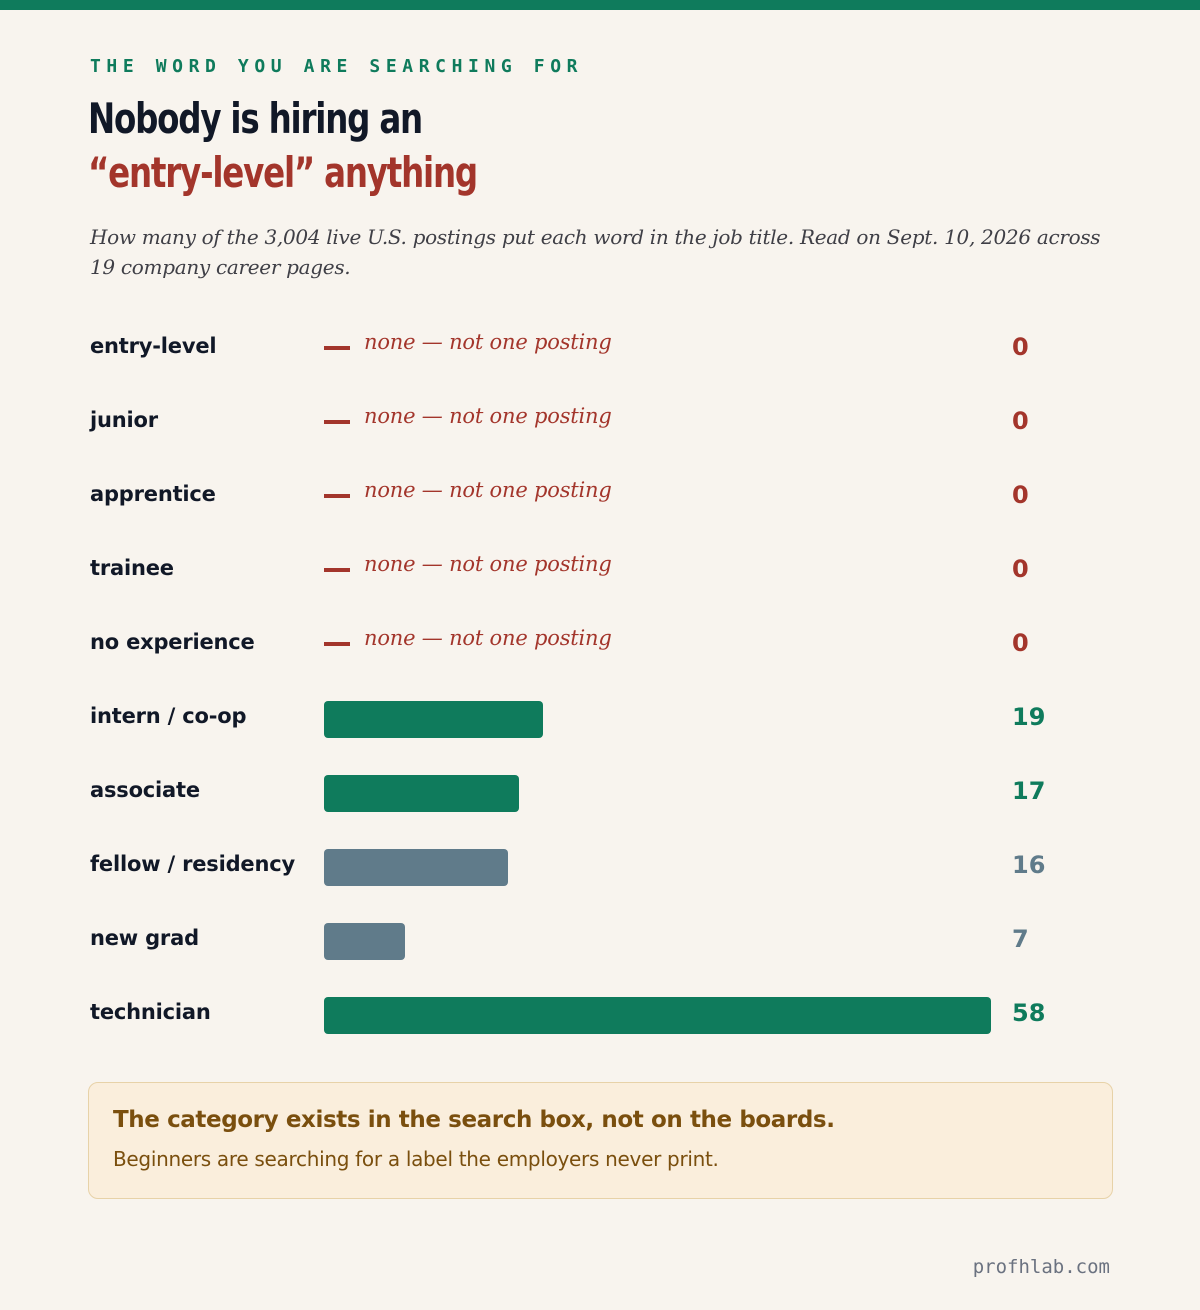 This screenshot has height=1310, width=1200. What do you see at coordinates (168, 716) in the screenshot?
I see `category-label: intern / co-op` at bounding box center [168, 716].